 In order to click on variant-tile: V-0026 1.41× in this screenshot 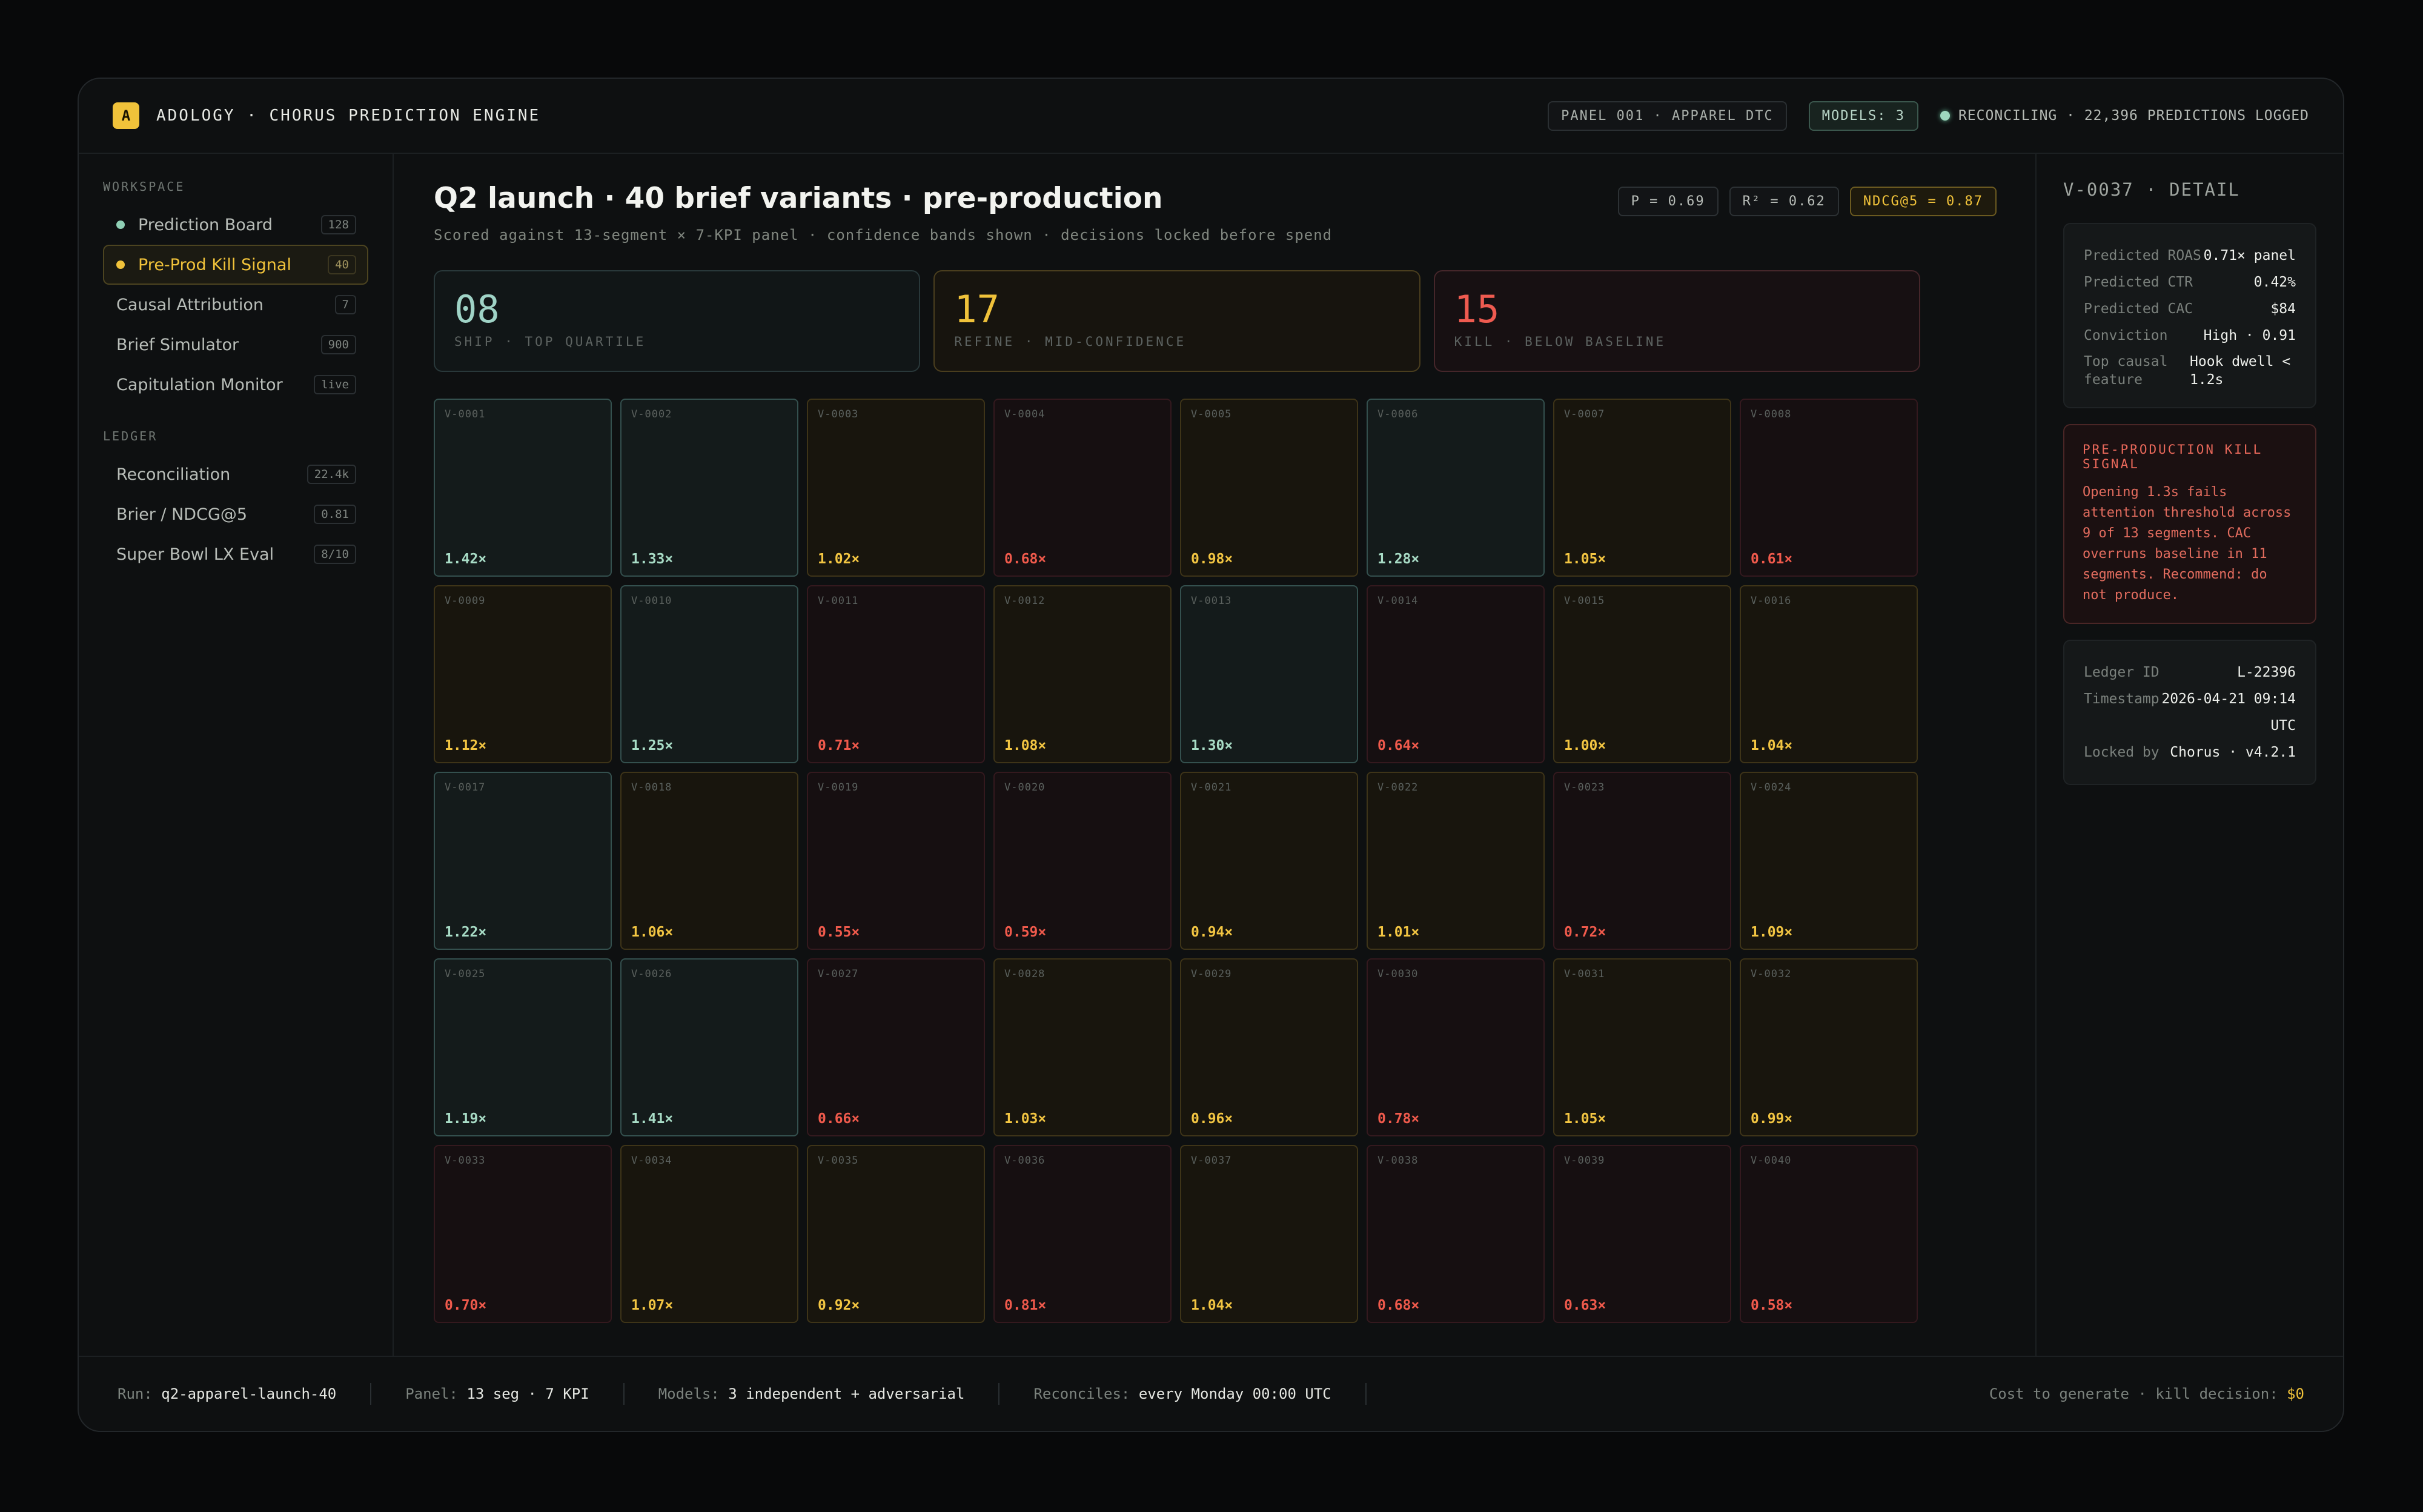, I will do `click(709, 1047)`.